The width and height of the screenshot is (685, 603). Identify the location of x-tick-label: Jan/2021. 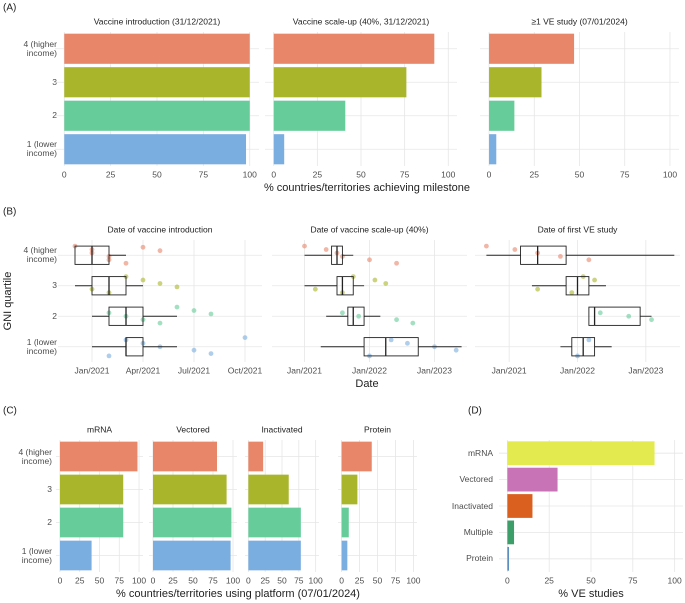
(92, 370).